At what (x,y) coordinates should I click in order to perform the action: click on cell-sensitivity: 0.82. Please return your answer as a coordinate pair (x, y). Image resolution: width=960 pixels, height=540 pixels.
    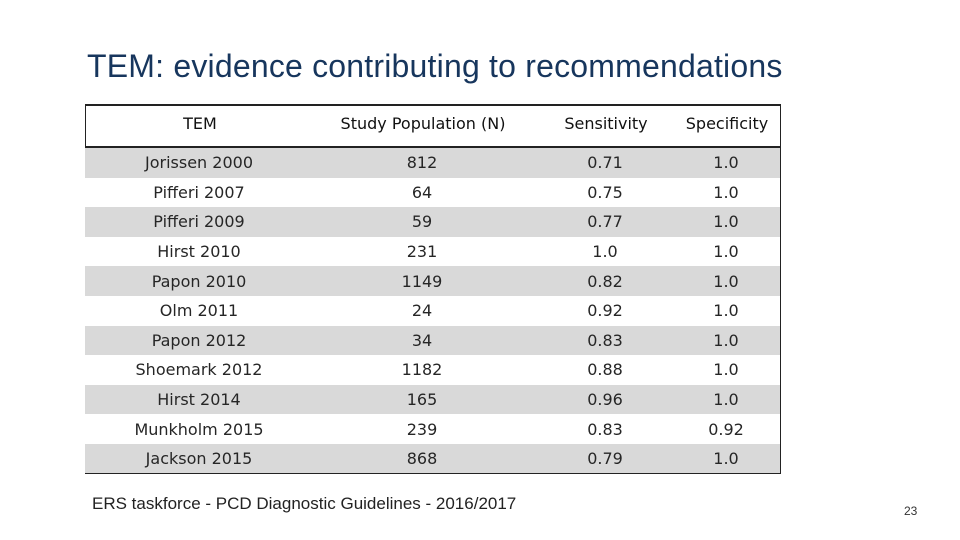
    Looking at the image, I should click on (605, 281).